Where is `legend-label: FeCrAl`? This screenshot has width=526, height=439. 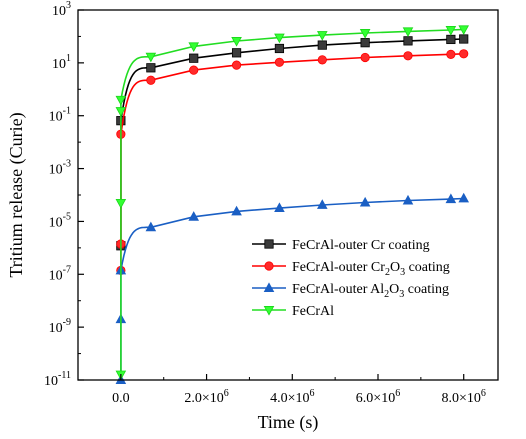 legend-label: FeCrAl is located at coordinates (313, 311).